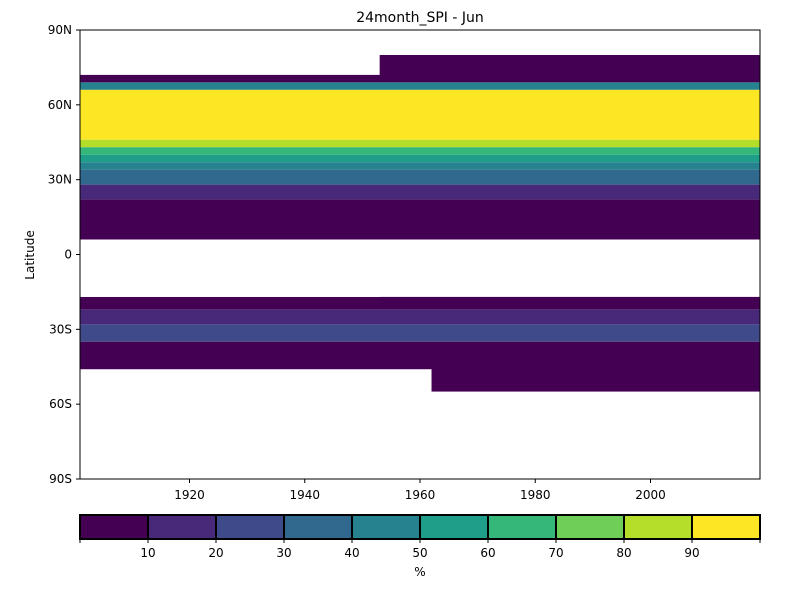 This screenshot has height=600, width=800. What do you see at coordinates (650, 495) in the screenshot?
I see `x-tick-label: 2000` at bounding box center [650, 495].